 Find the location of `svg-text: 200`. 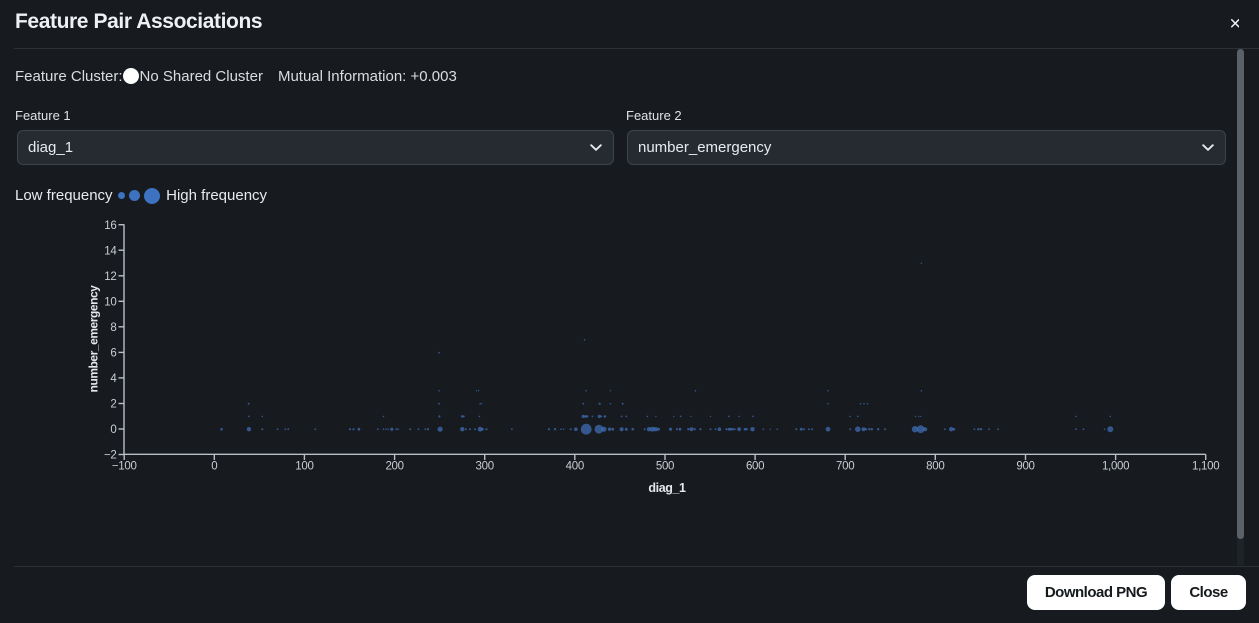

svg-text: 200 is located at coordinates (394, 467).